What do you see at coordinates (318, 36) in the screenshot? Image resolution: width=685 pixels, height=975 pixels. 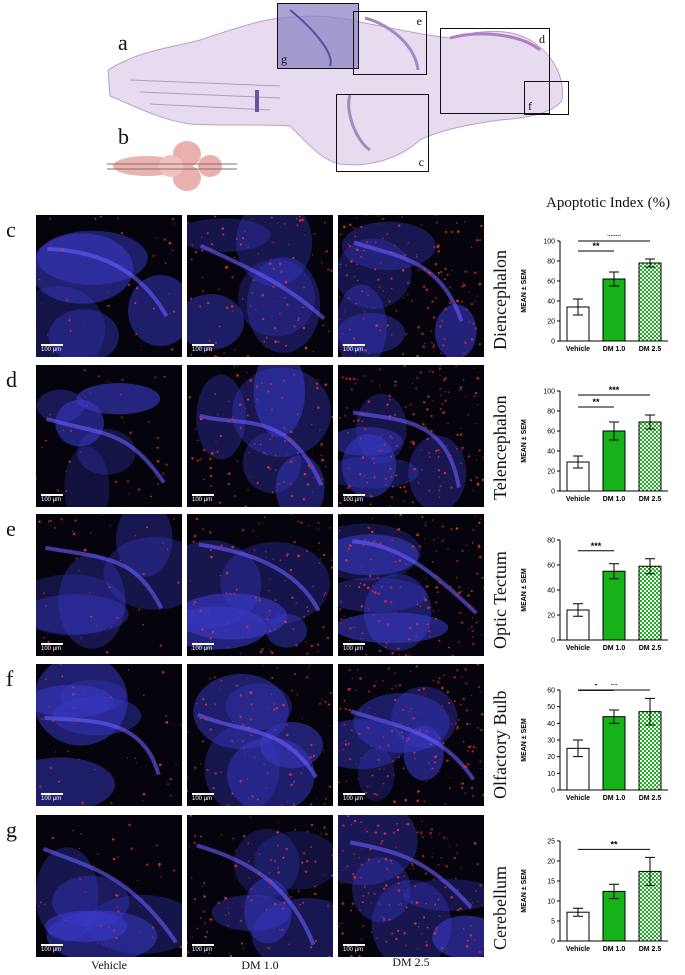 I see `overview-box-g: g` at bounding box center [318, 36].